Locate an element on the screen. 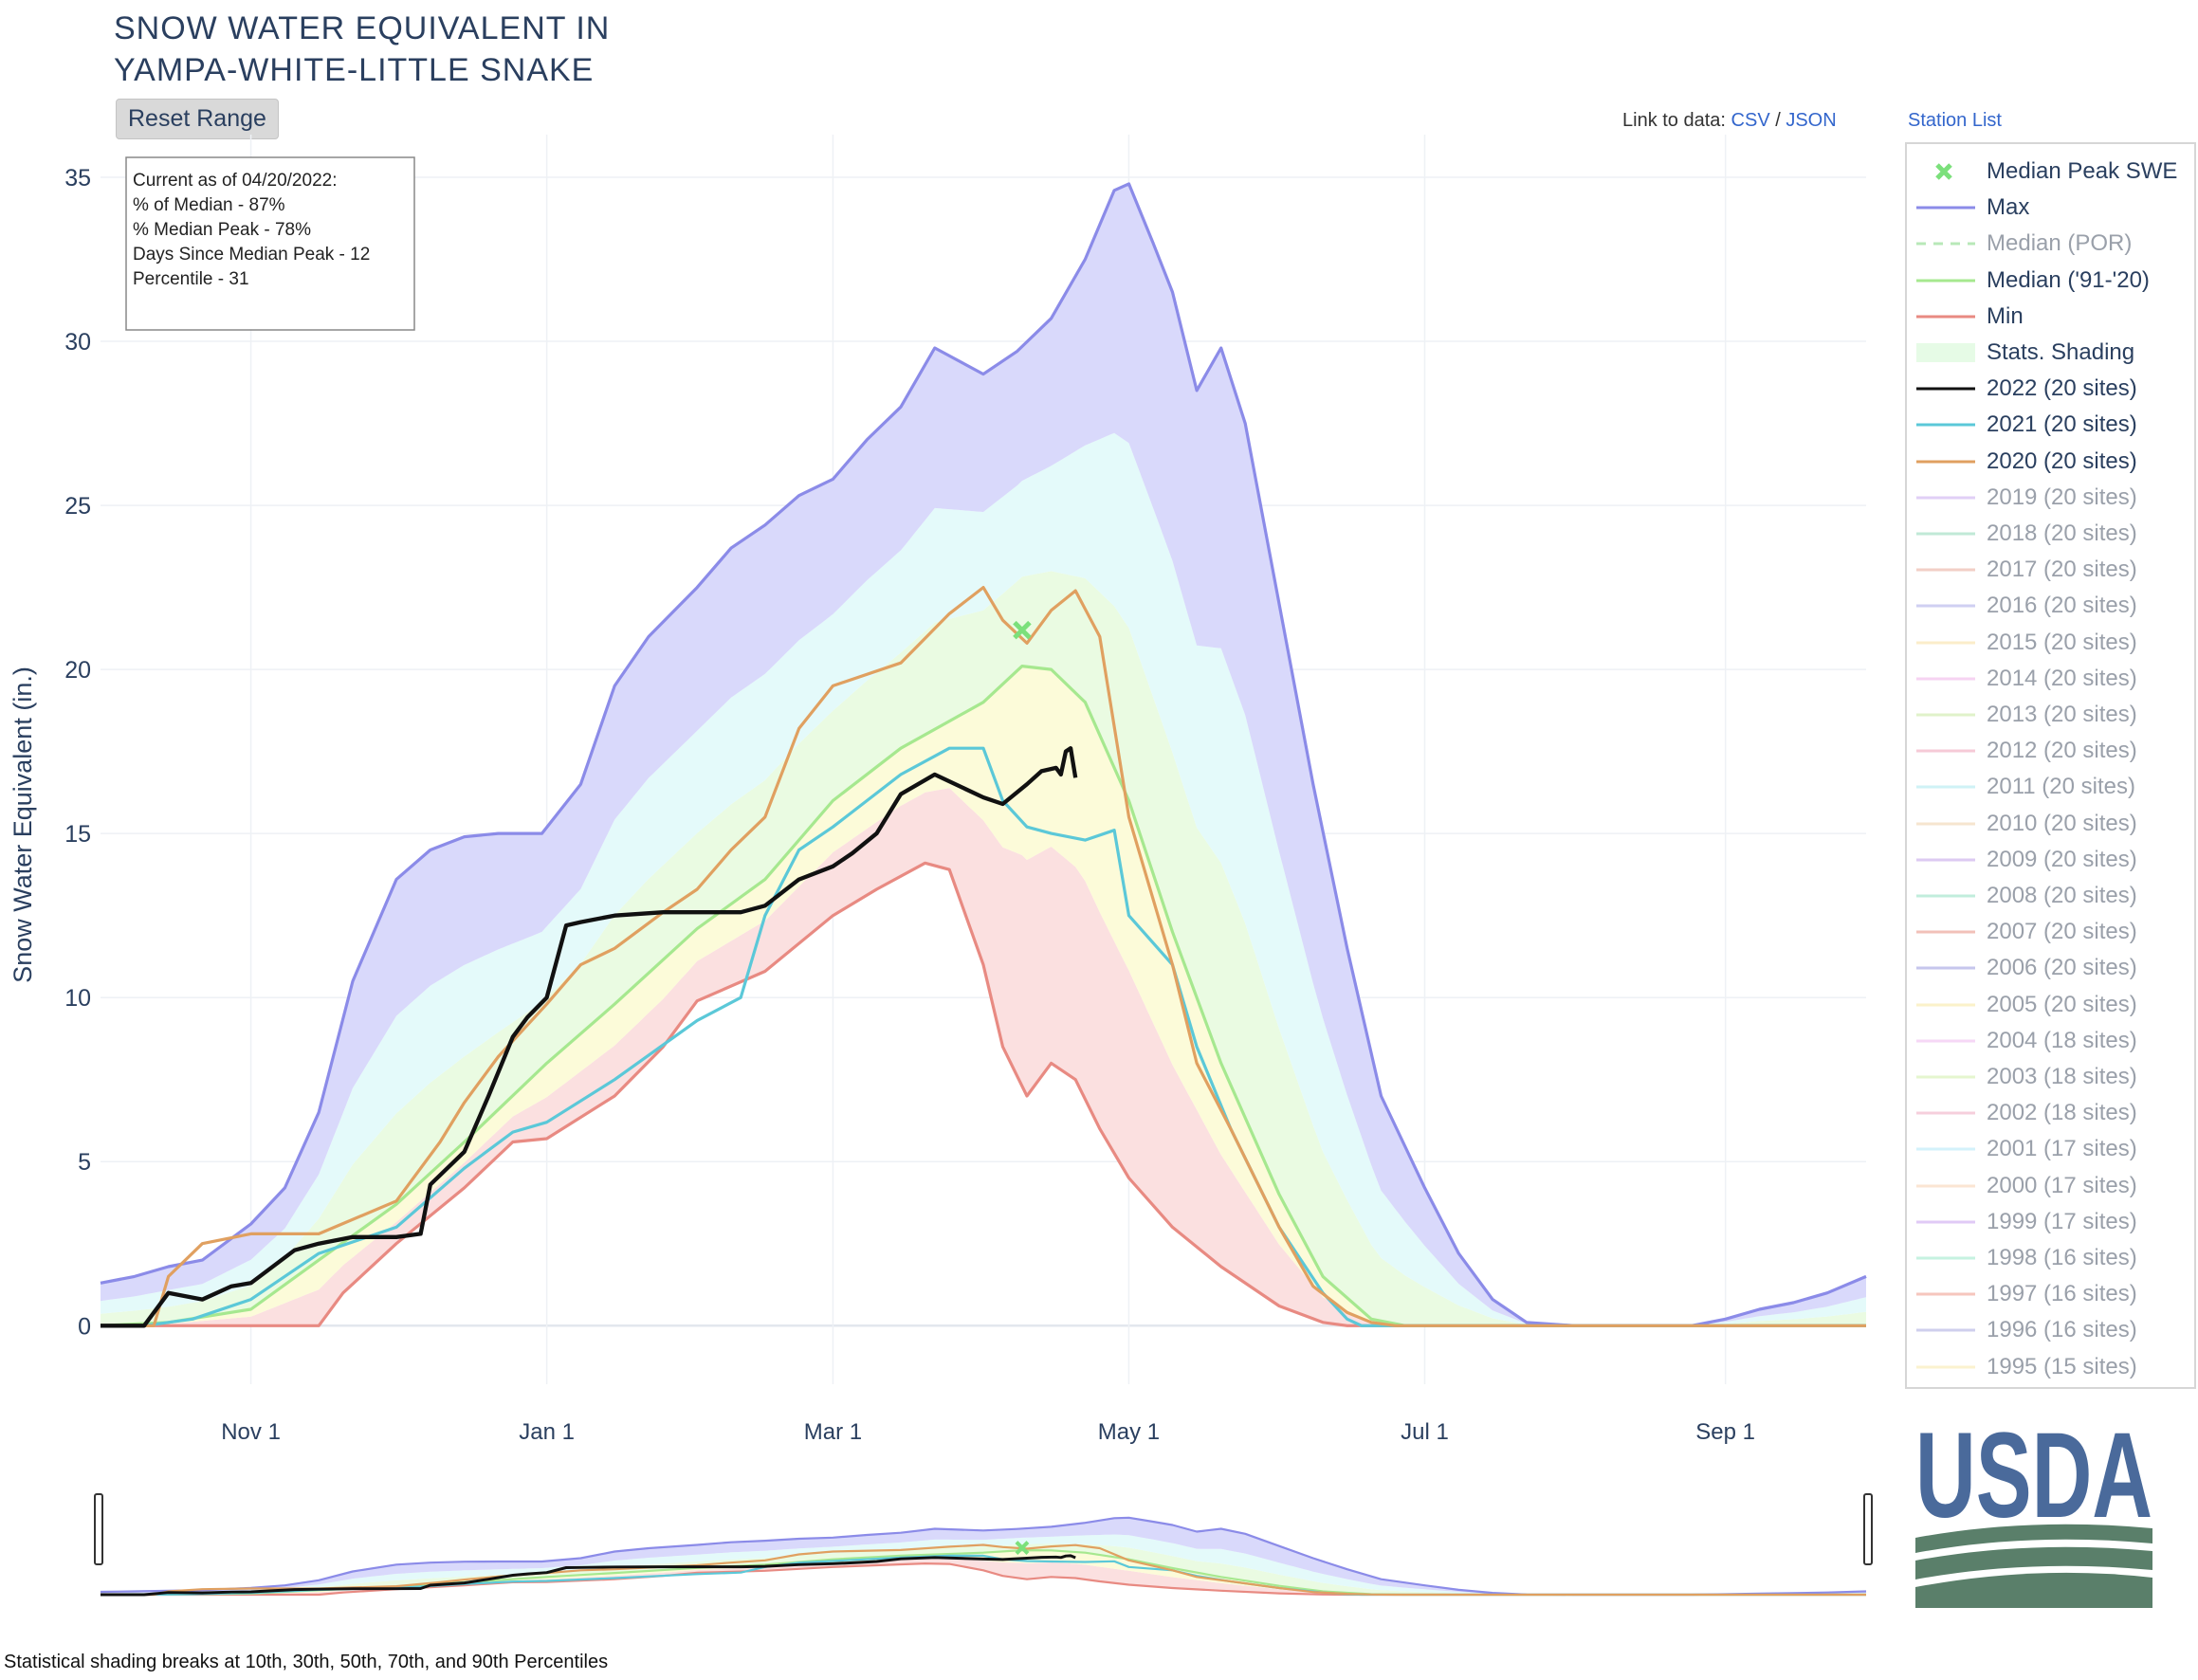 This screenshot has width=2198, height=1680. median-peak-marker is located at coordinates (1022, 630).